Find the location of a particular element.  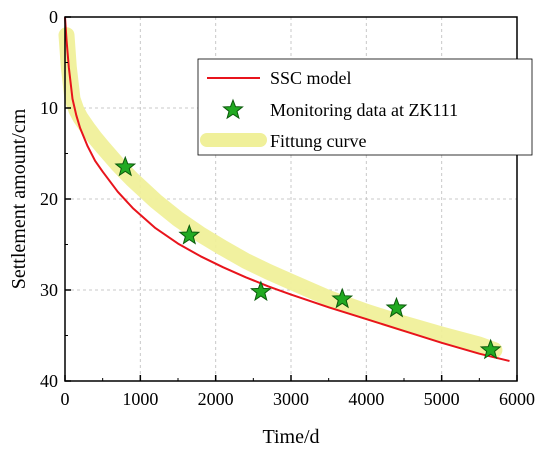

x-tick-label: 5000 is located at coordinates (442, 399).